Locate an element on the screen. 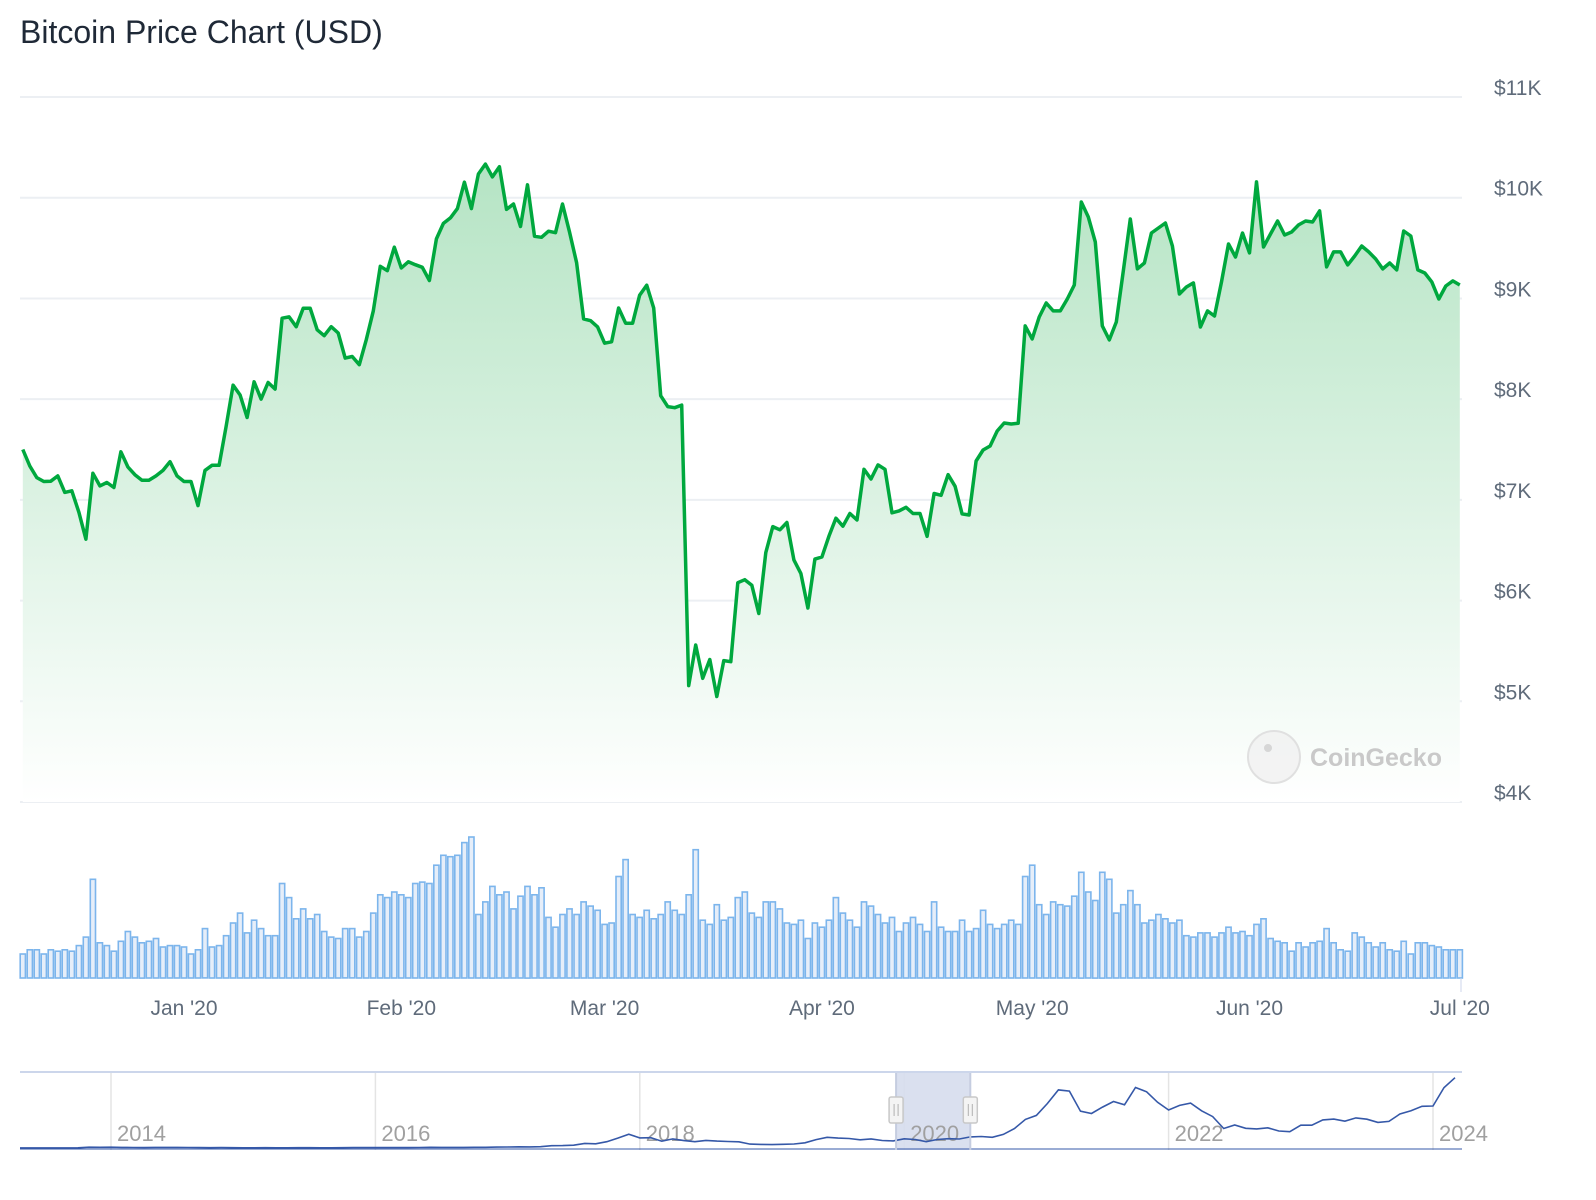 This screenshot has width=1596, height=1200. navigator-points is located at coordinates (737, 1113).